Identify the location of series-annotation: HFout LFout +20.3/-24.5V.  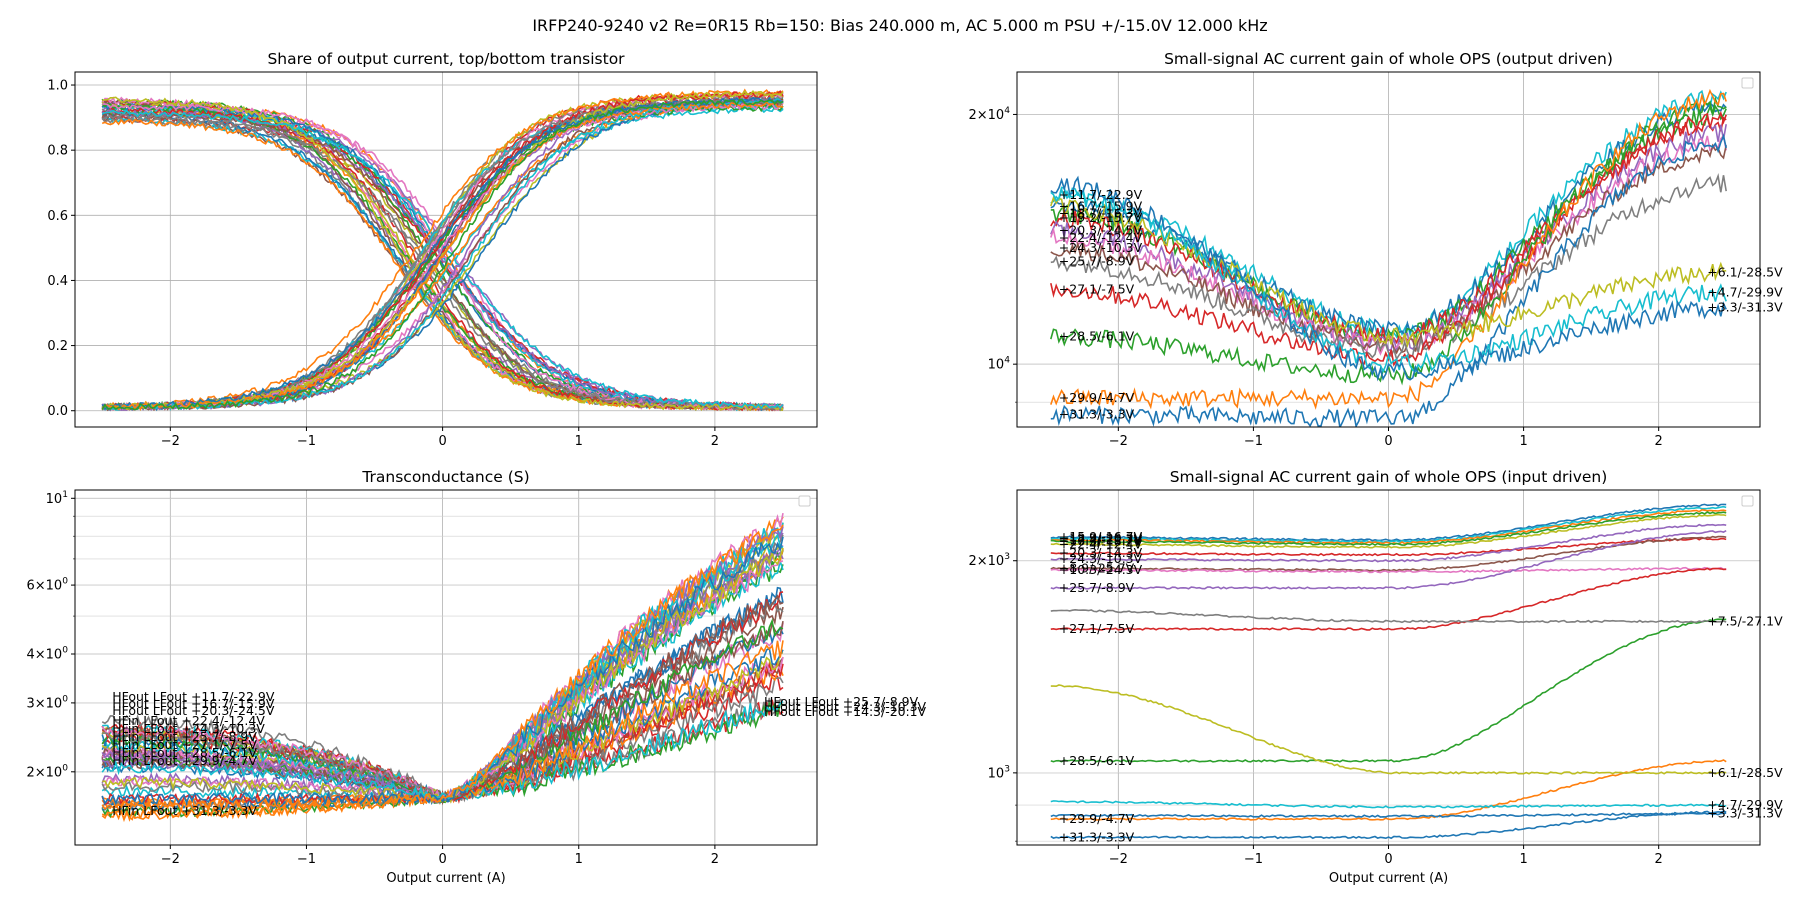
(193, 710).